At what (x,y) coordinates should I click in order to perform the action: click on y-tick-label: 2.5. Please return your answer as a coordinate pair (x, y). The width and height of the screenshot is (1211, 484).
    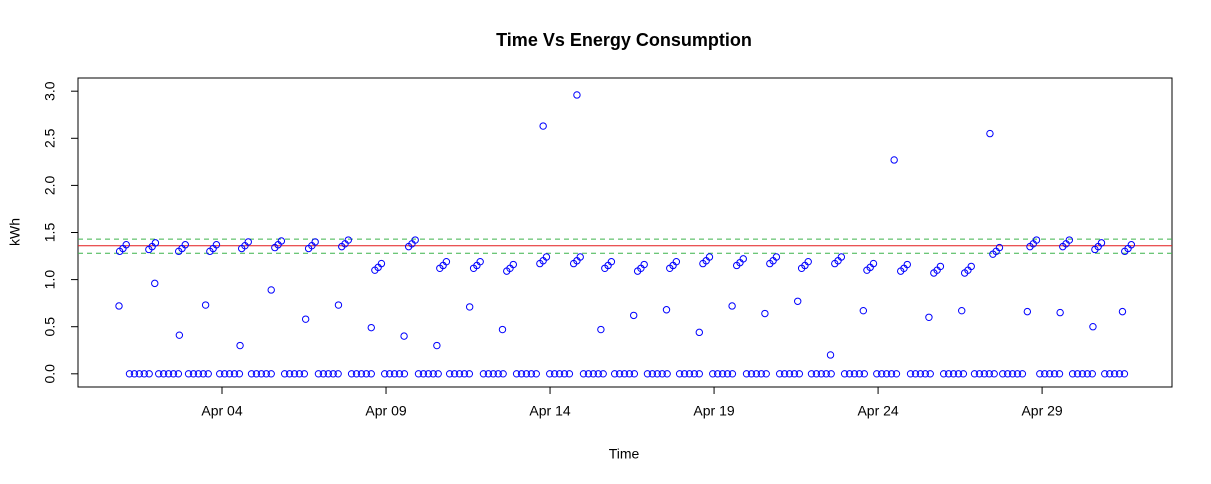
    Looking at the image, I should click on (50, 138).